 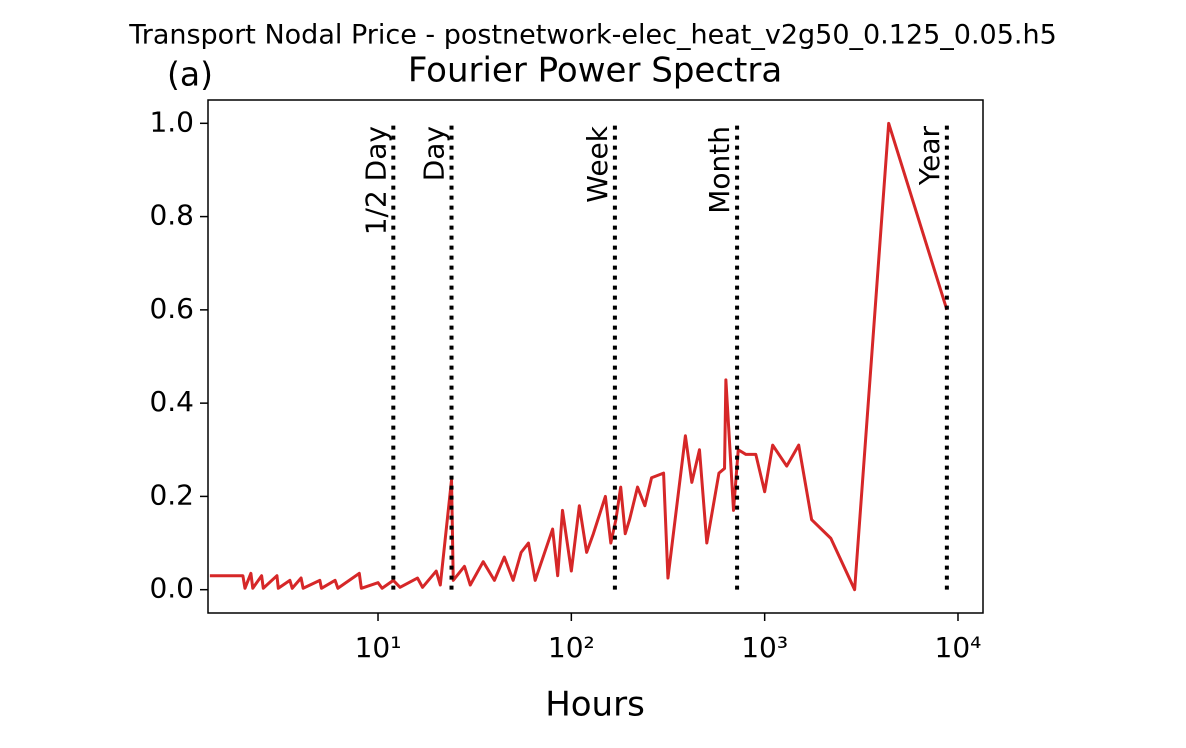 I want to click on y-tick-label: 0.0, so click(x=171, y=588).